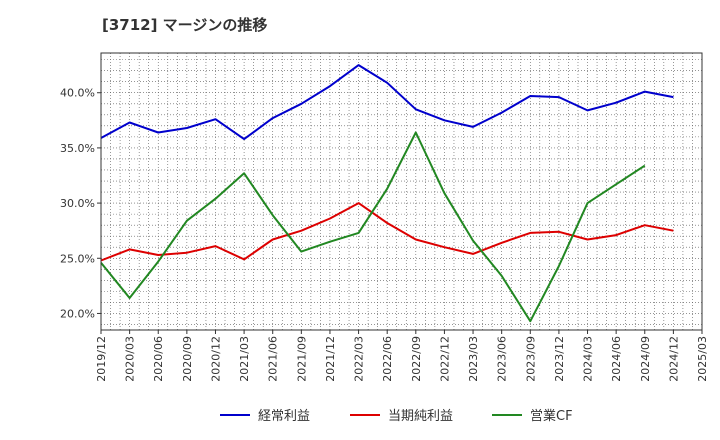 The height and width of the screenshot is (440, 720). What do you see at coordinates (530, 359) in the screenshot?
I see `x-tick-label: 2023/09` at bounding box center [530, 359].